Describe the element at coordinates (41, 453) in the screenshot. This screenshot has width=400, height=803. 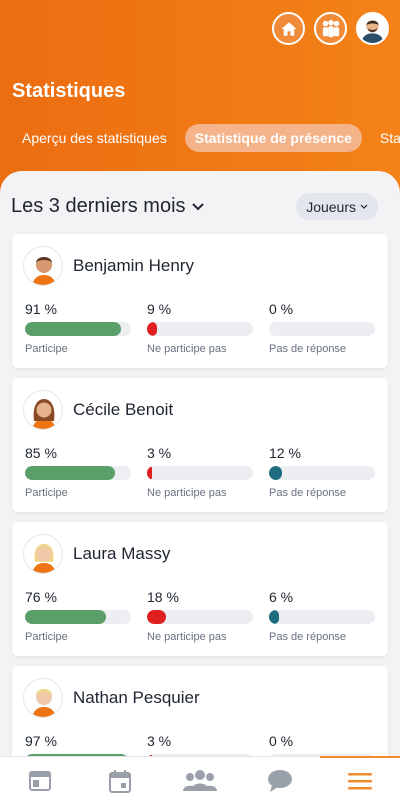
I see `stat-value: 85 %` at that location.